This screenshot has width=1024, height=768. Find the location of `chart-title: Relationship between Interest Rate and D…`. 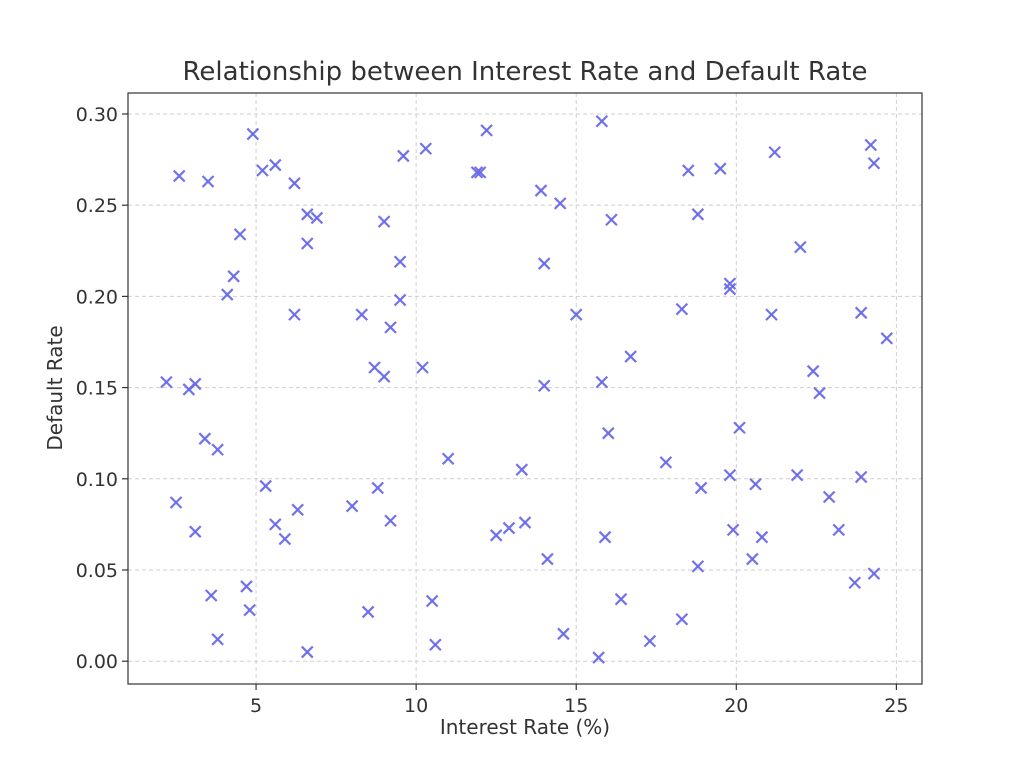

chart-title: Relationship between Interest Rate and D… is located at coordinates (525, 72).